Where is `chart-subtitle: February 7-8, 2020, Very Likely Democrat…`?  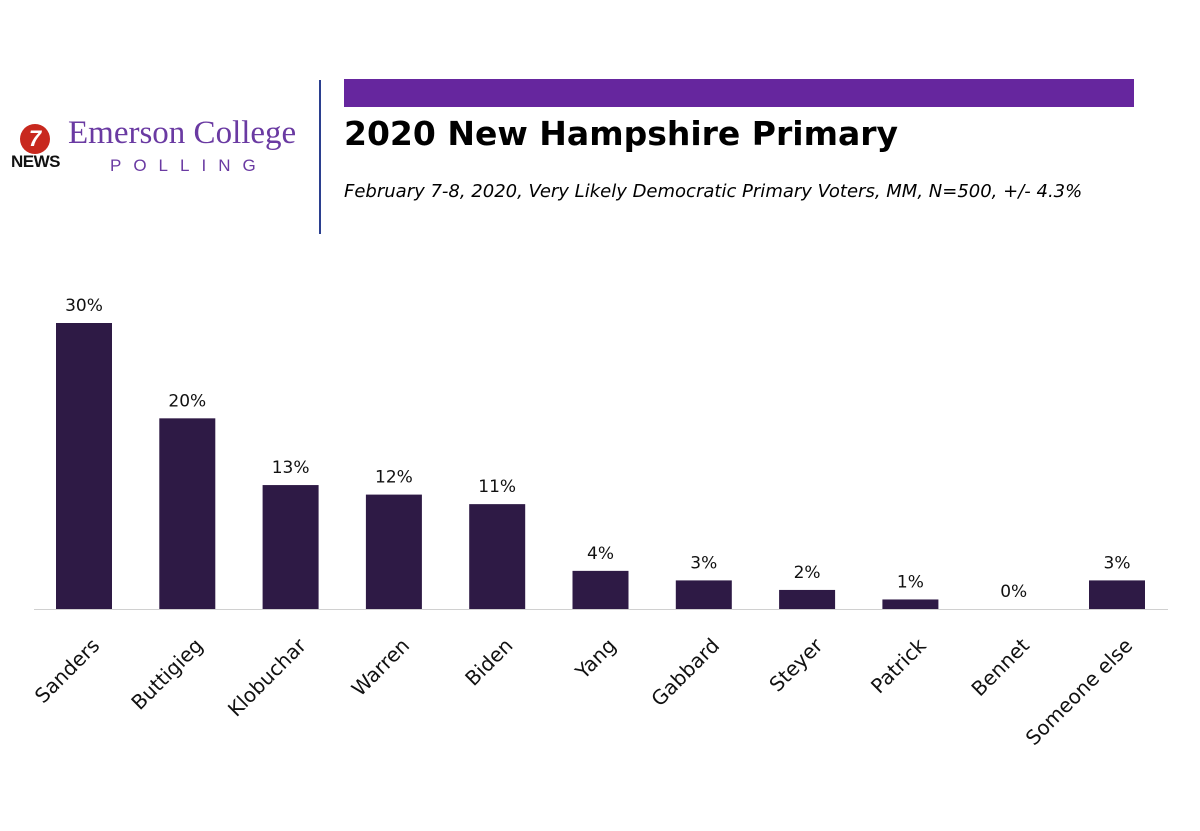
chart-subtitle: February 7-8, 2020, Very Likely Democrat… is located at coordinates (713, 191).